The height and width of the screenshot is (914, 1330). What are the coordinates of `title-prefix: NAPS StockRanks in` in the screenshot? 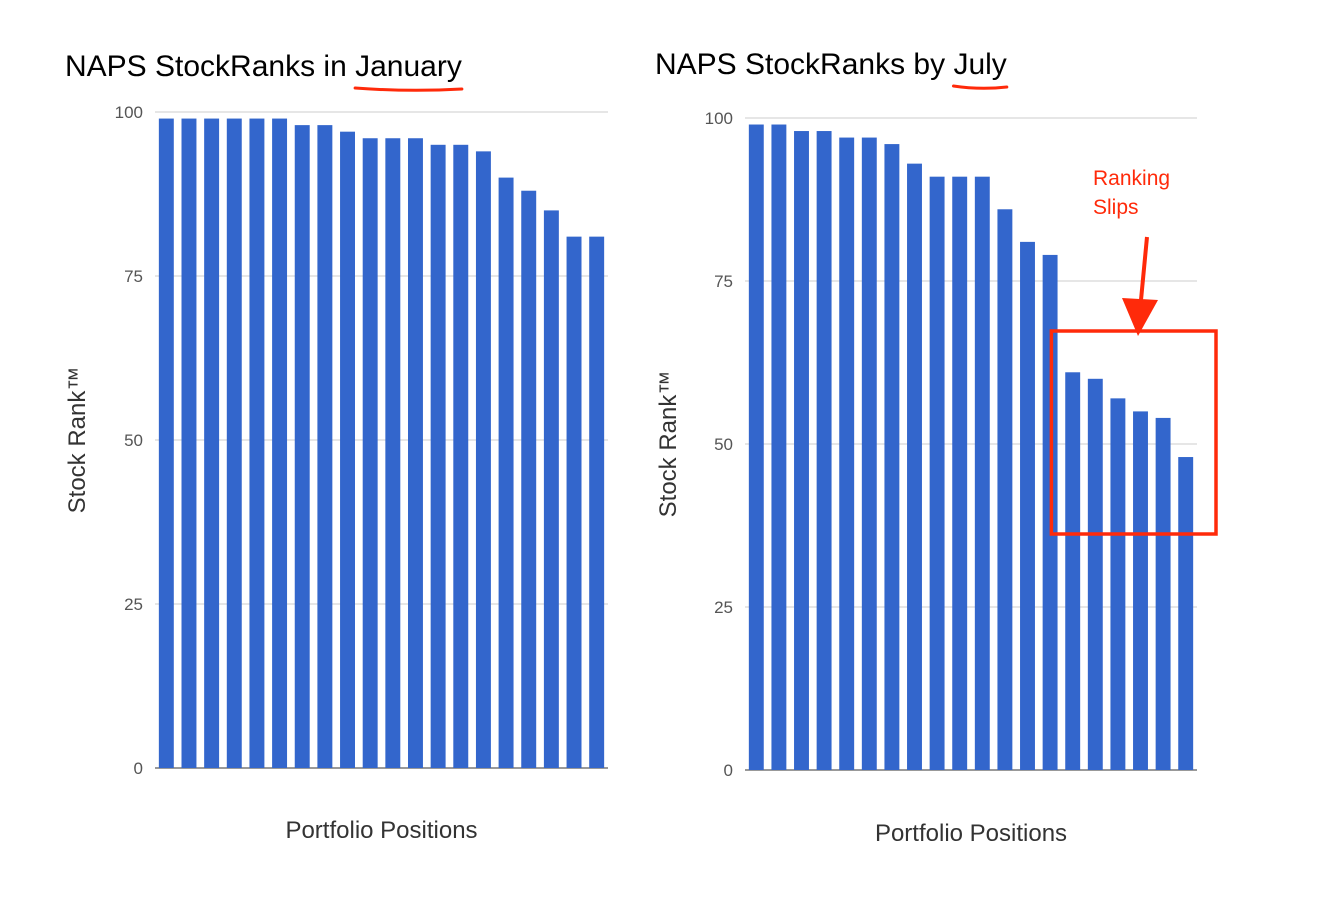 It's located at (210, 66).